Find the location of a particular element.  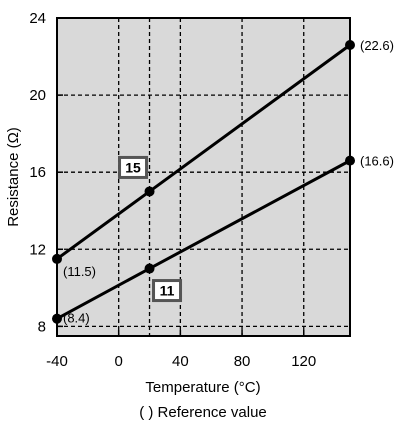

x-tick-label: -40 is located at coordinates (57, 361).